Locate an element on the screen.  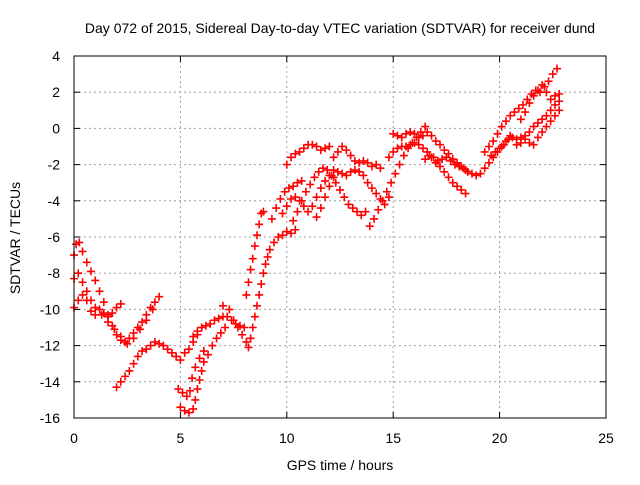
y-tick-label: -6 is located at coordinates (54, 237).